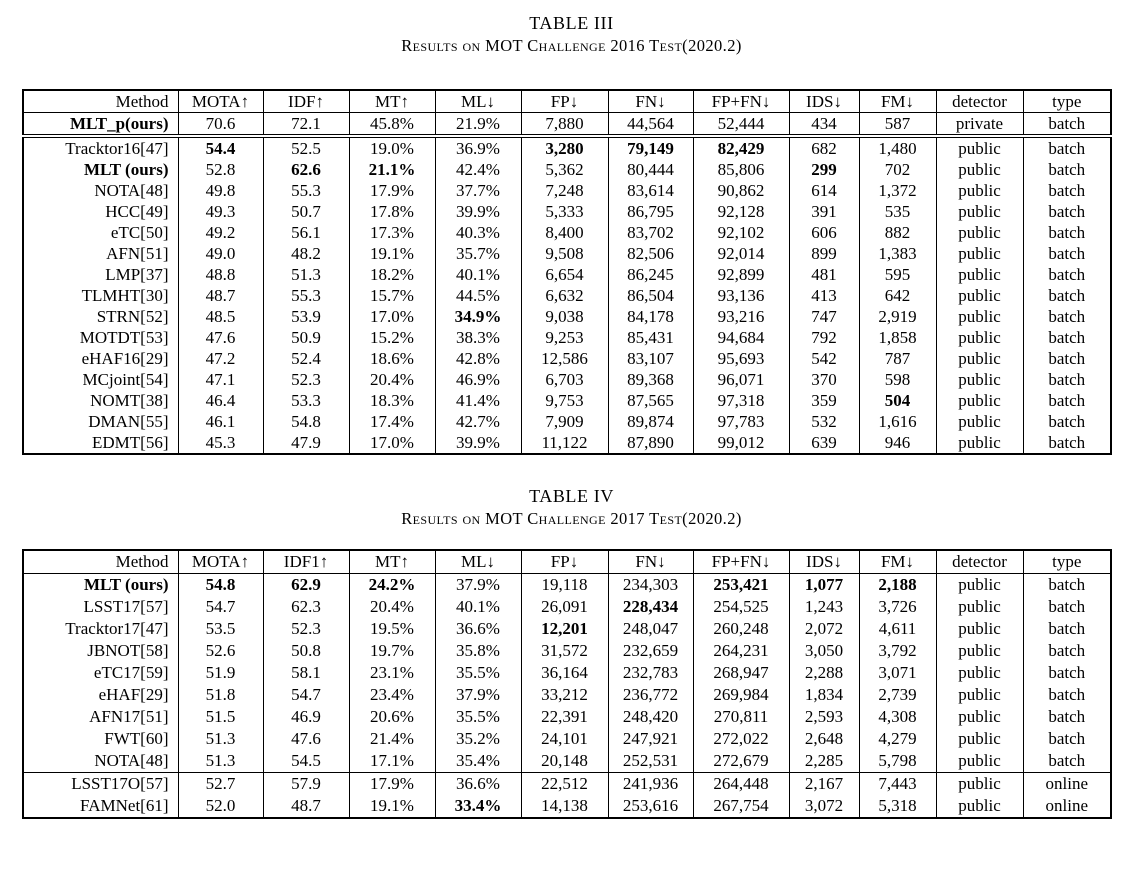 This screenshot has height=876, width=1143. I want to click on column-header-7: FP+FN↓, so click(741, 562).